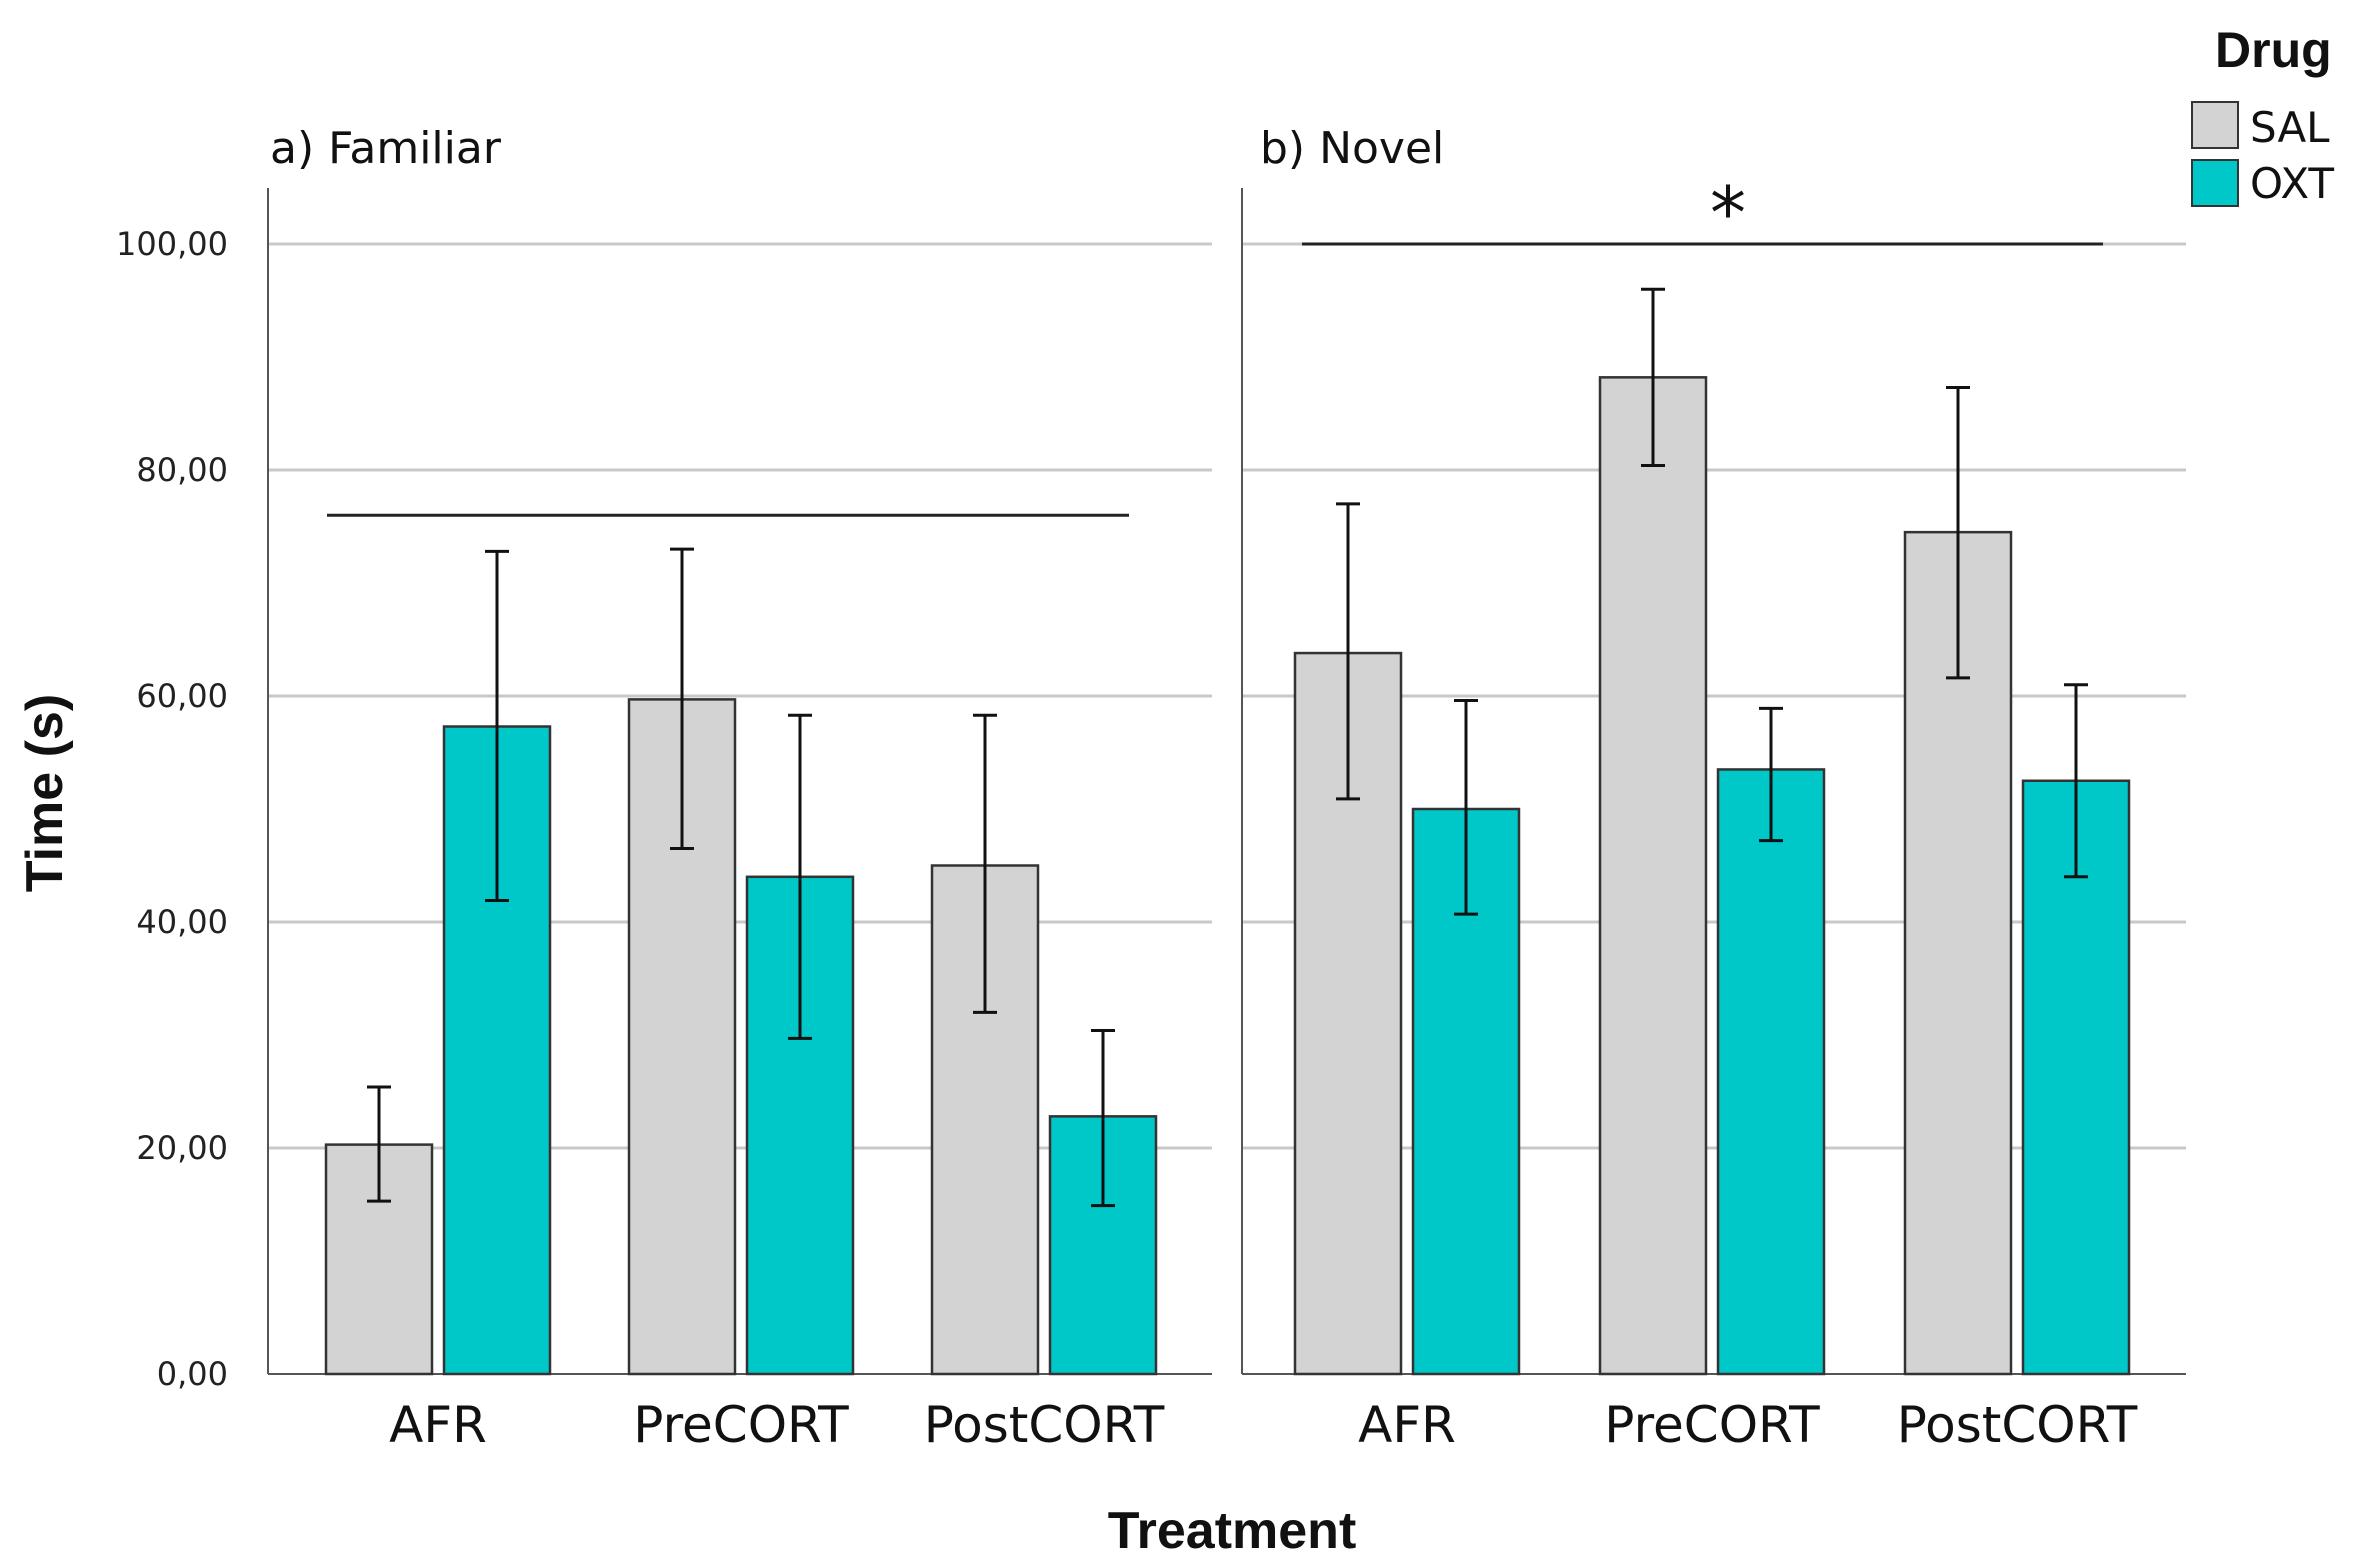 The image size is (2368, 1566). Describe the element at coordinates (182, 696) in the screenshot. I see `y-tick-label: 60,00` at that location.